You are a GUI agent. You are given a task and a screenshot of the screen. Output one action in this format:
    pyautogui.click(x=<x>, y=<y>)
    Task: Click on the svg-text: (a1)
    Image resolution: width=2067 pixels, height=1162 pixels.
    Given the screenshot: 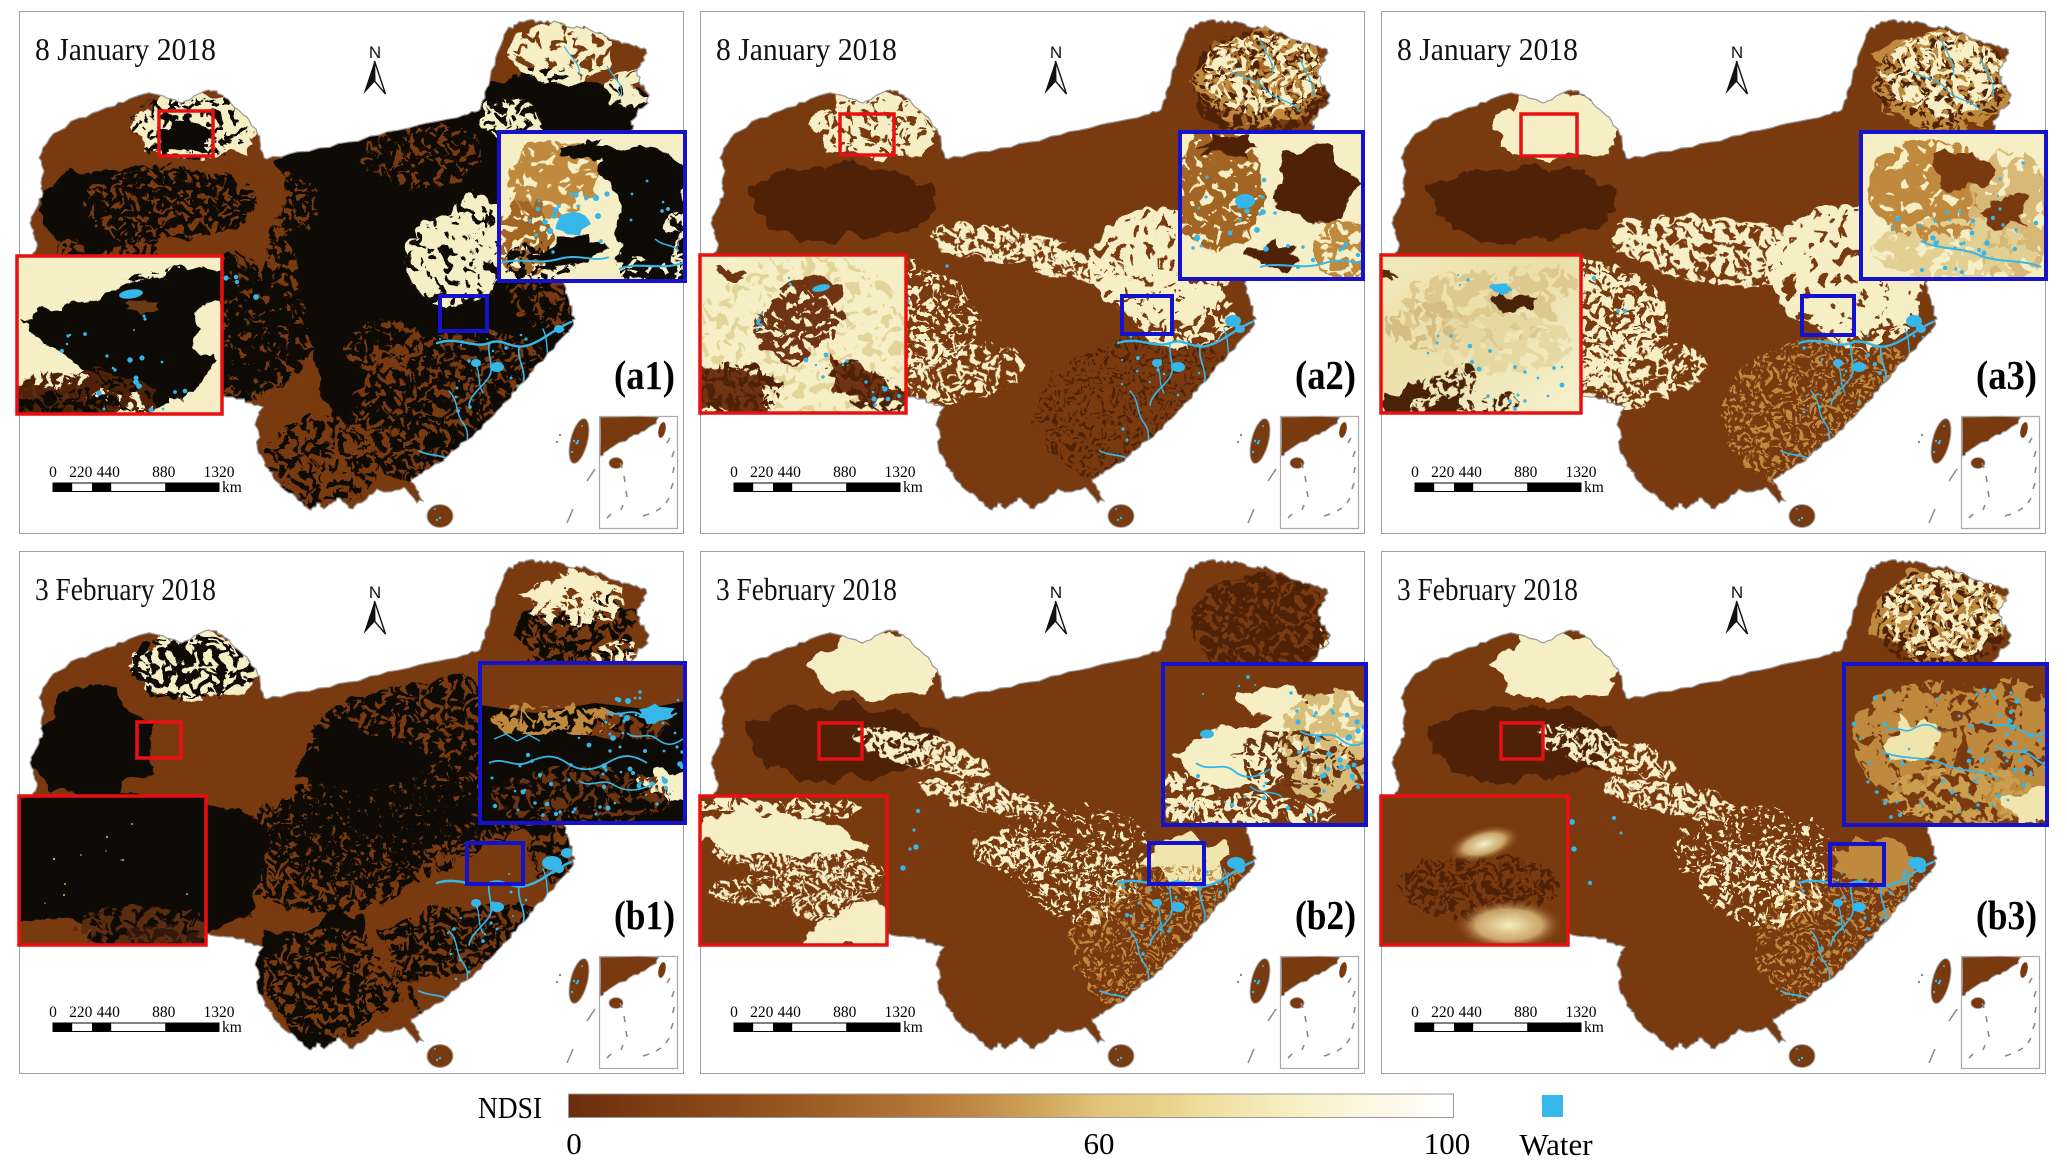 What is the action you would take?
    pyautogui.click(x=644, y=375)
    